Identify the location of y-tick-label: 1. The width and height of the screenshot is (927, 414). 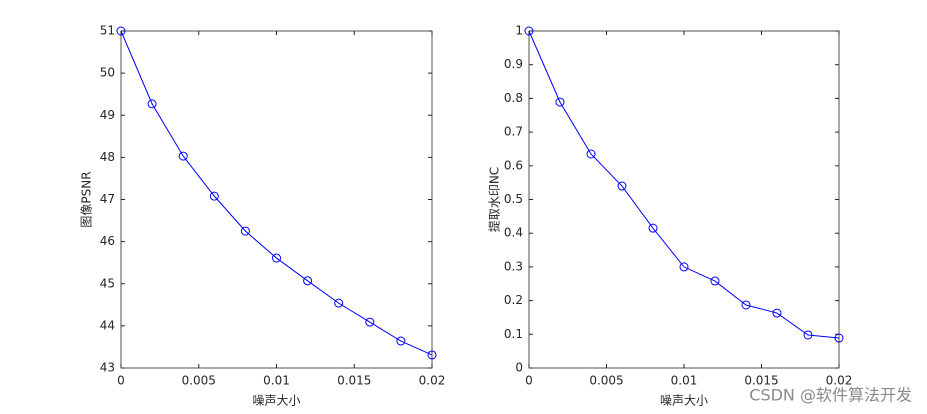
(519, 31).